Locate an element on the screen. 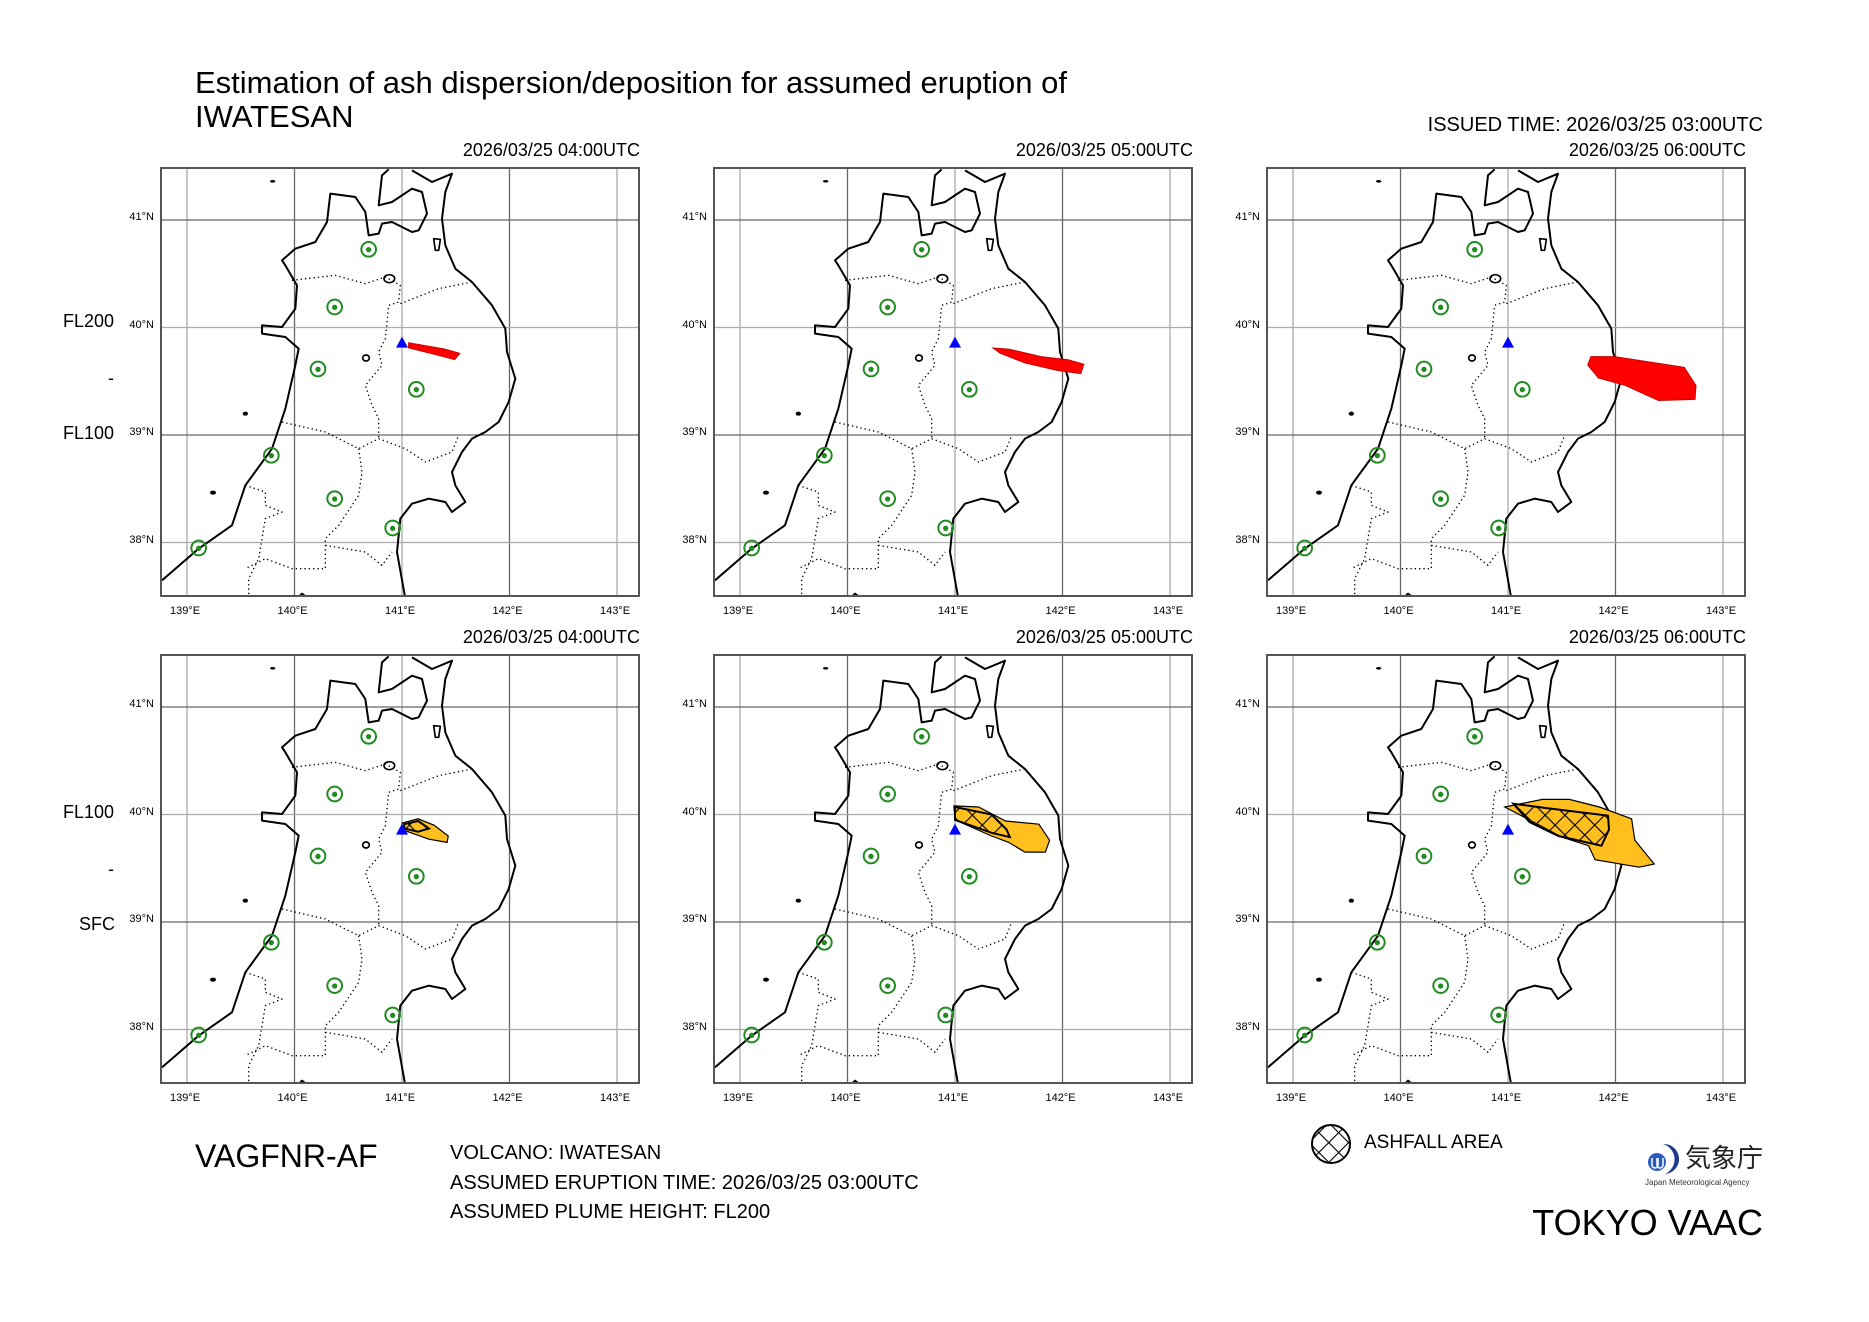 Image resolution: width=1869 pixels, height=1322 pixels. product-code: VAGFNR-AF is located at coordinates (286, 1156).